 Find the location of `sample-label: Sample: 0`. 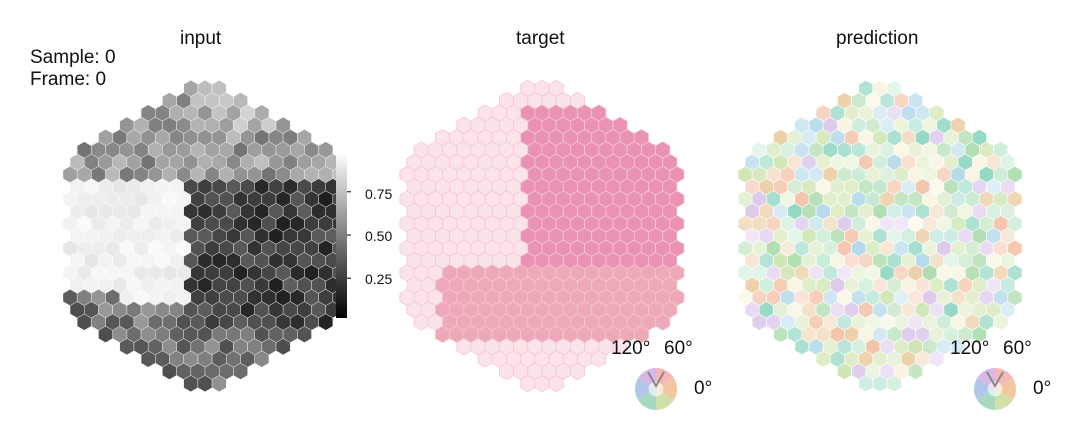

sample-label: Sample: 0 is located at coordinates (73, 57).